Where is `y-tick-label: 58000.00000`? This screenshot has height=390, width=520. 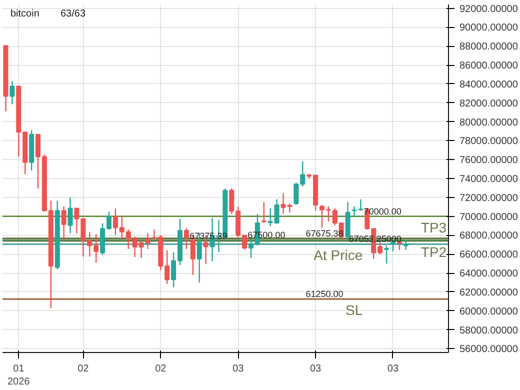
y-tick-label: 58000.00000 is located at coordinates (489, 330).